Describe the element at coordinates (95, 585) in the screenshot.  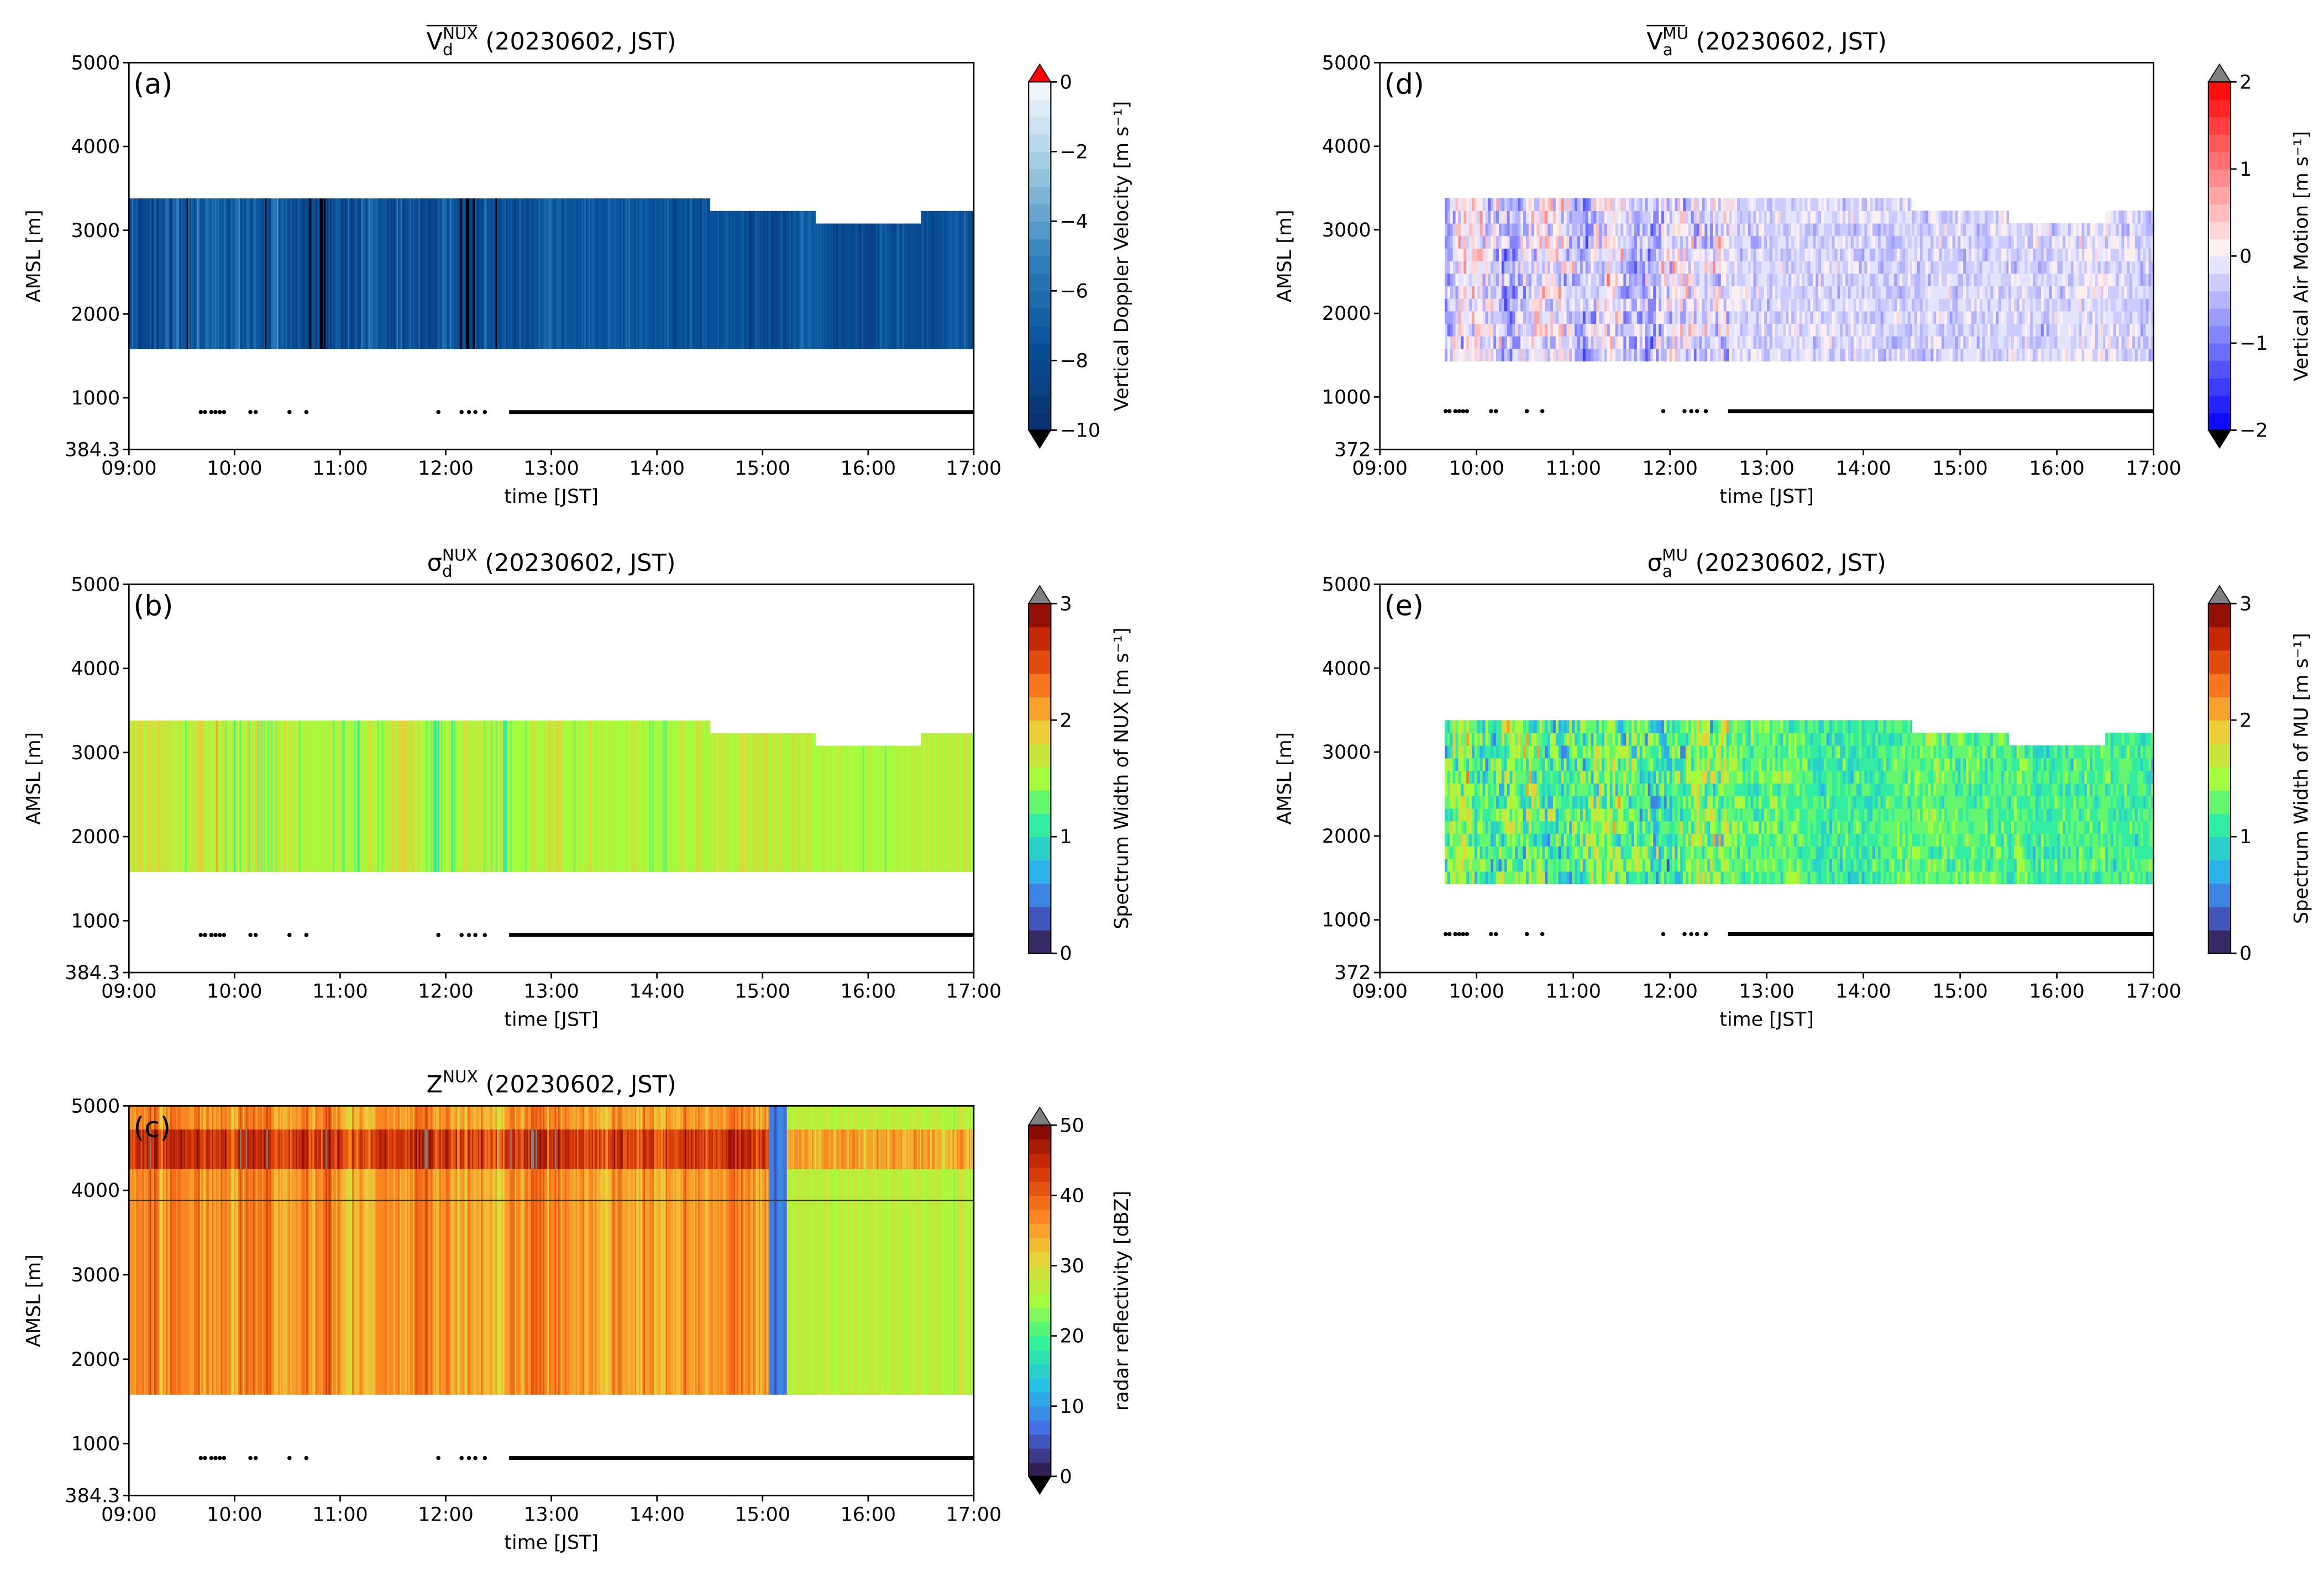
I see `y-tick-label: 5000` at that location.